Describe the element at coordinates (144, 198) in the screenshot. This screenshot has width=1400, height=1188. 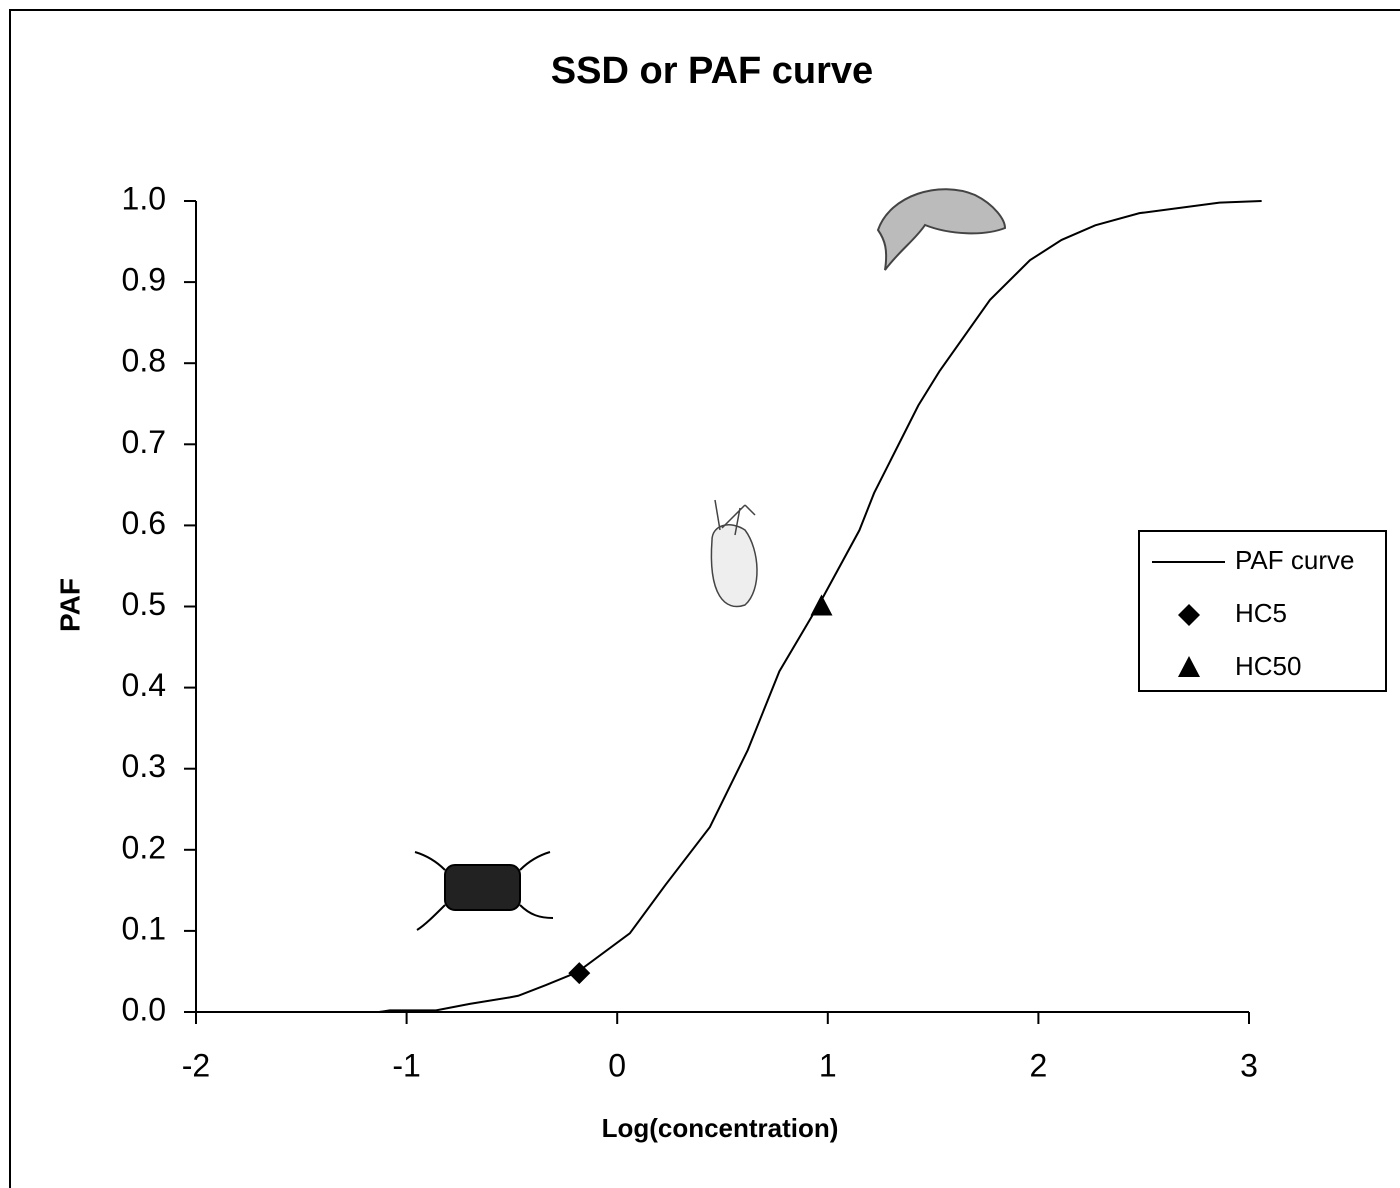
I see `y-tick-label: 1.0` at that location.